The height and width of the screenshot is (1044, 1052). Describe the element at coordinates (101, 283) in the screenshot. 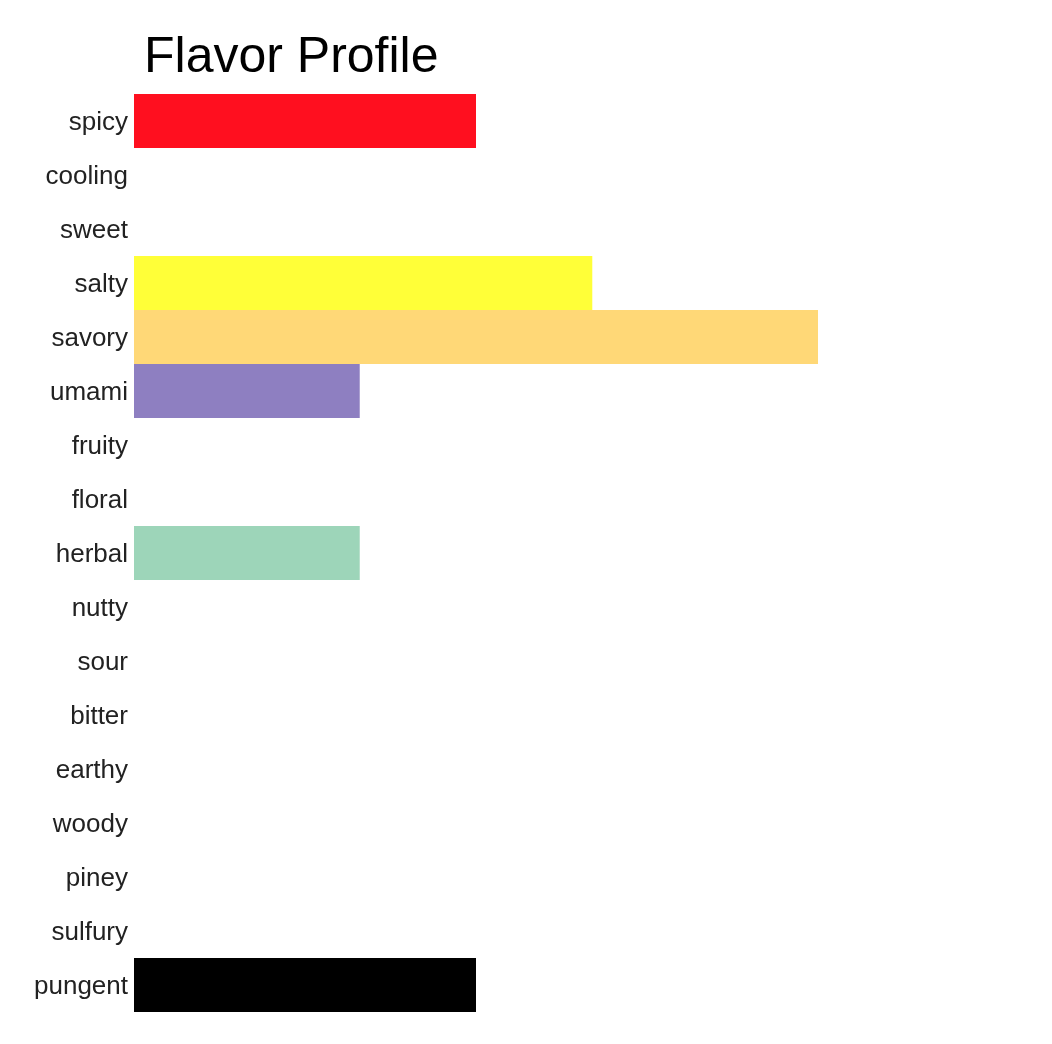

I see `y-tick-label: salty` at that location.